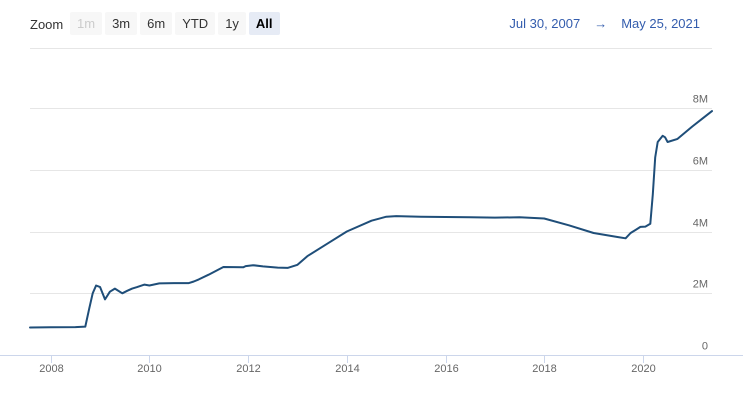 The image size is (743, 402). What do you see at coordinates (149, 369) in the screenshot?
I see `x-tick-label: 2010` at bounding box center [149, 369].